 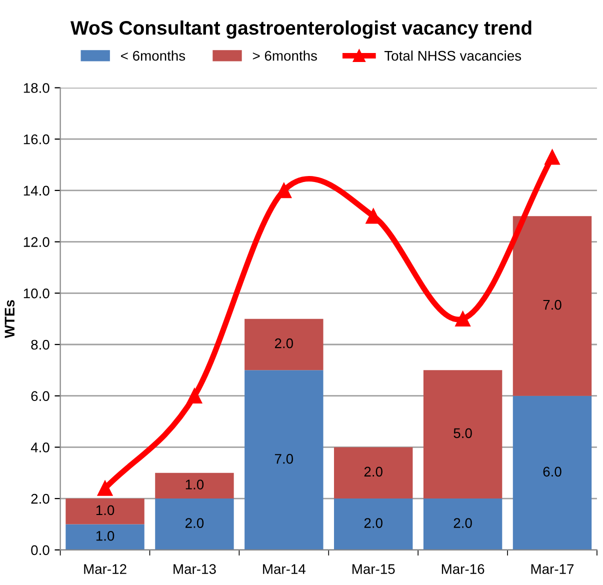 What do you see at coordinates (195, 569) in the screenshot?
I see `x-tick-label: Mar-13` at bounding box center [195, 569].